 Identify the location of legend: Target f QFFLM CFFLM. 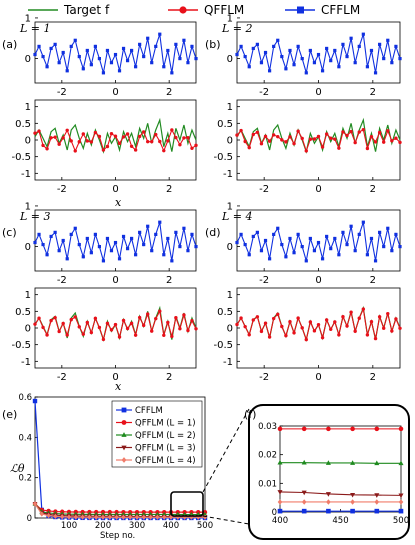
(194, 10).